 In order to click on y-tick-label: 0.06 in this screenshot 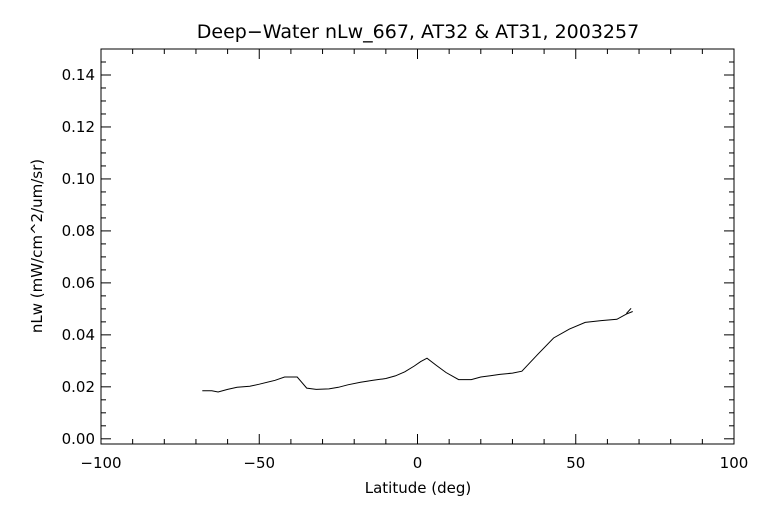, I will do `click(78, 283)`.